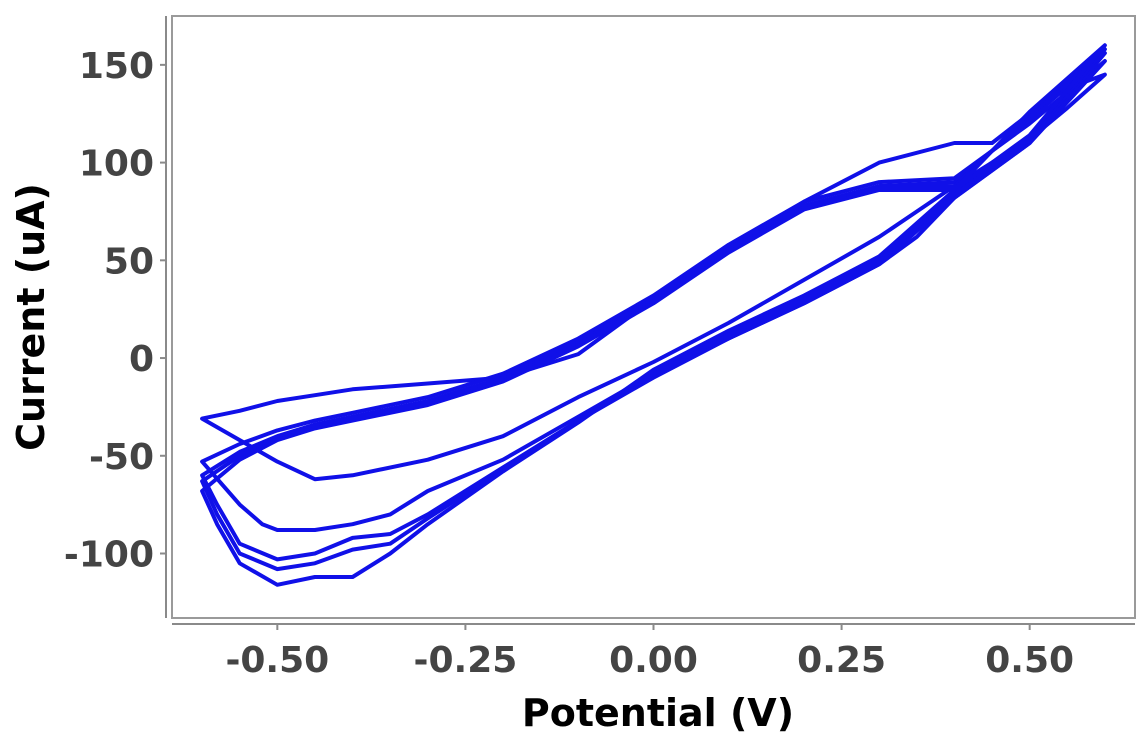 The image size is (1136, 734). What do you see at coordinates (116, 66) in the screenshot?
I see `y-tick-label: 150` at bounding box center [116, 66].